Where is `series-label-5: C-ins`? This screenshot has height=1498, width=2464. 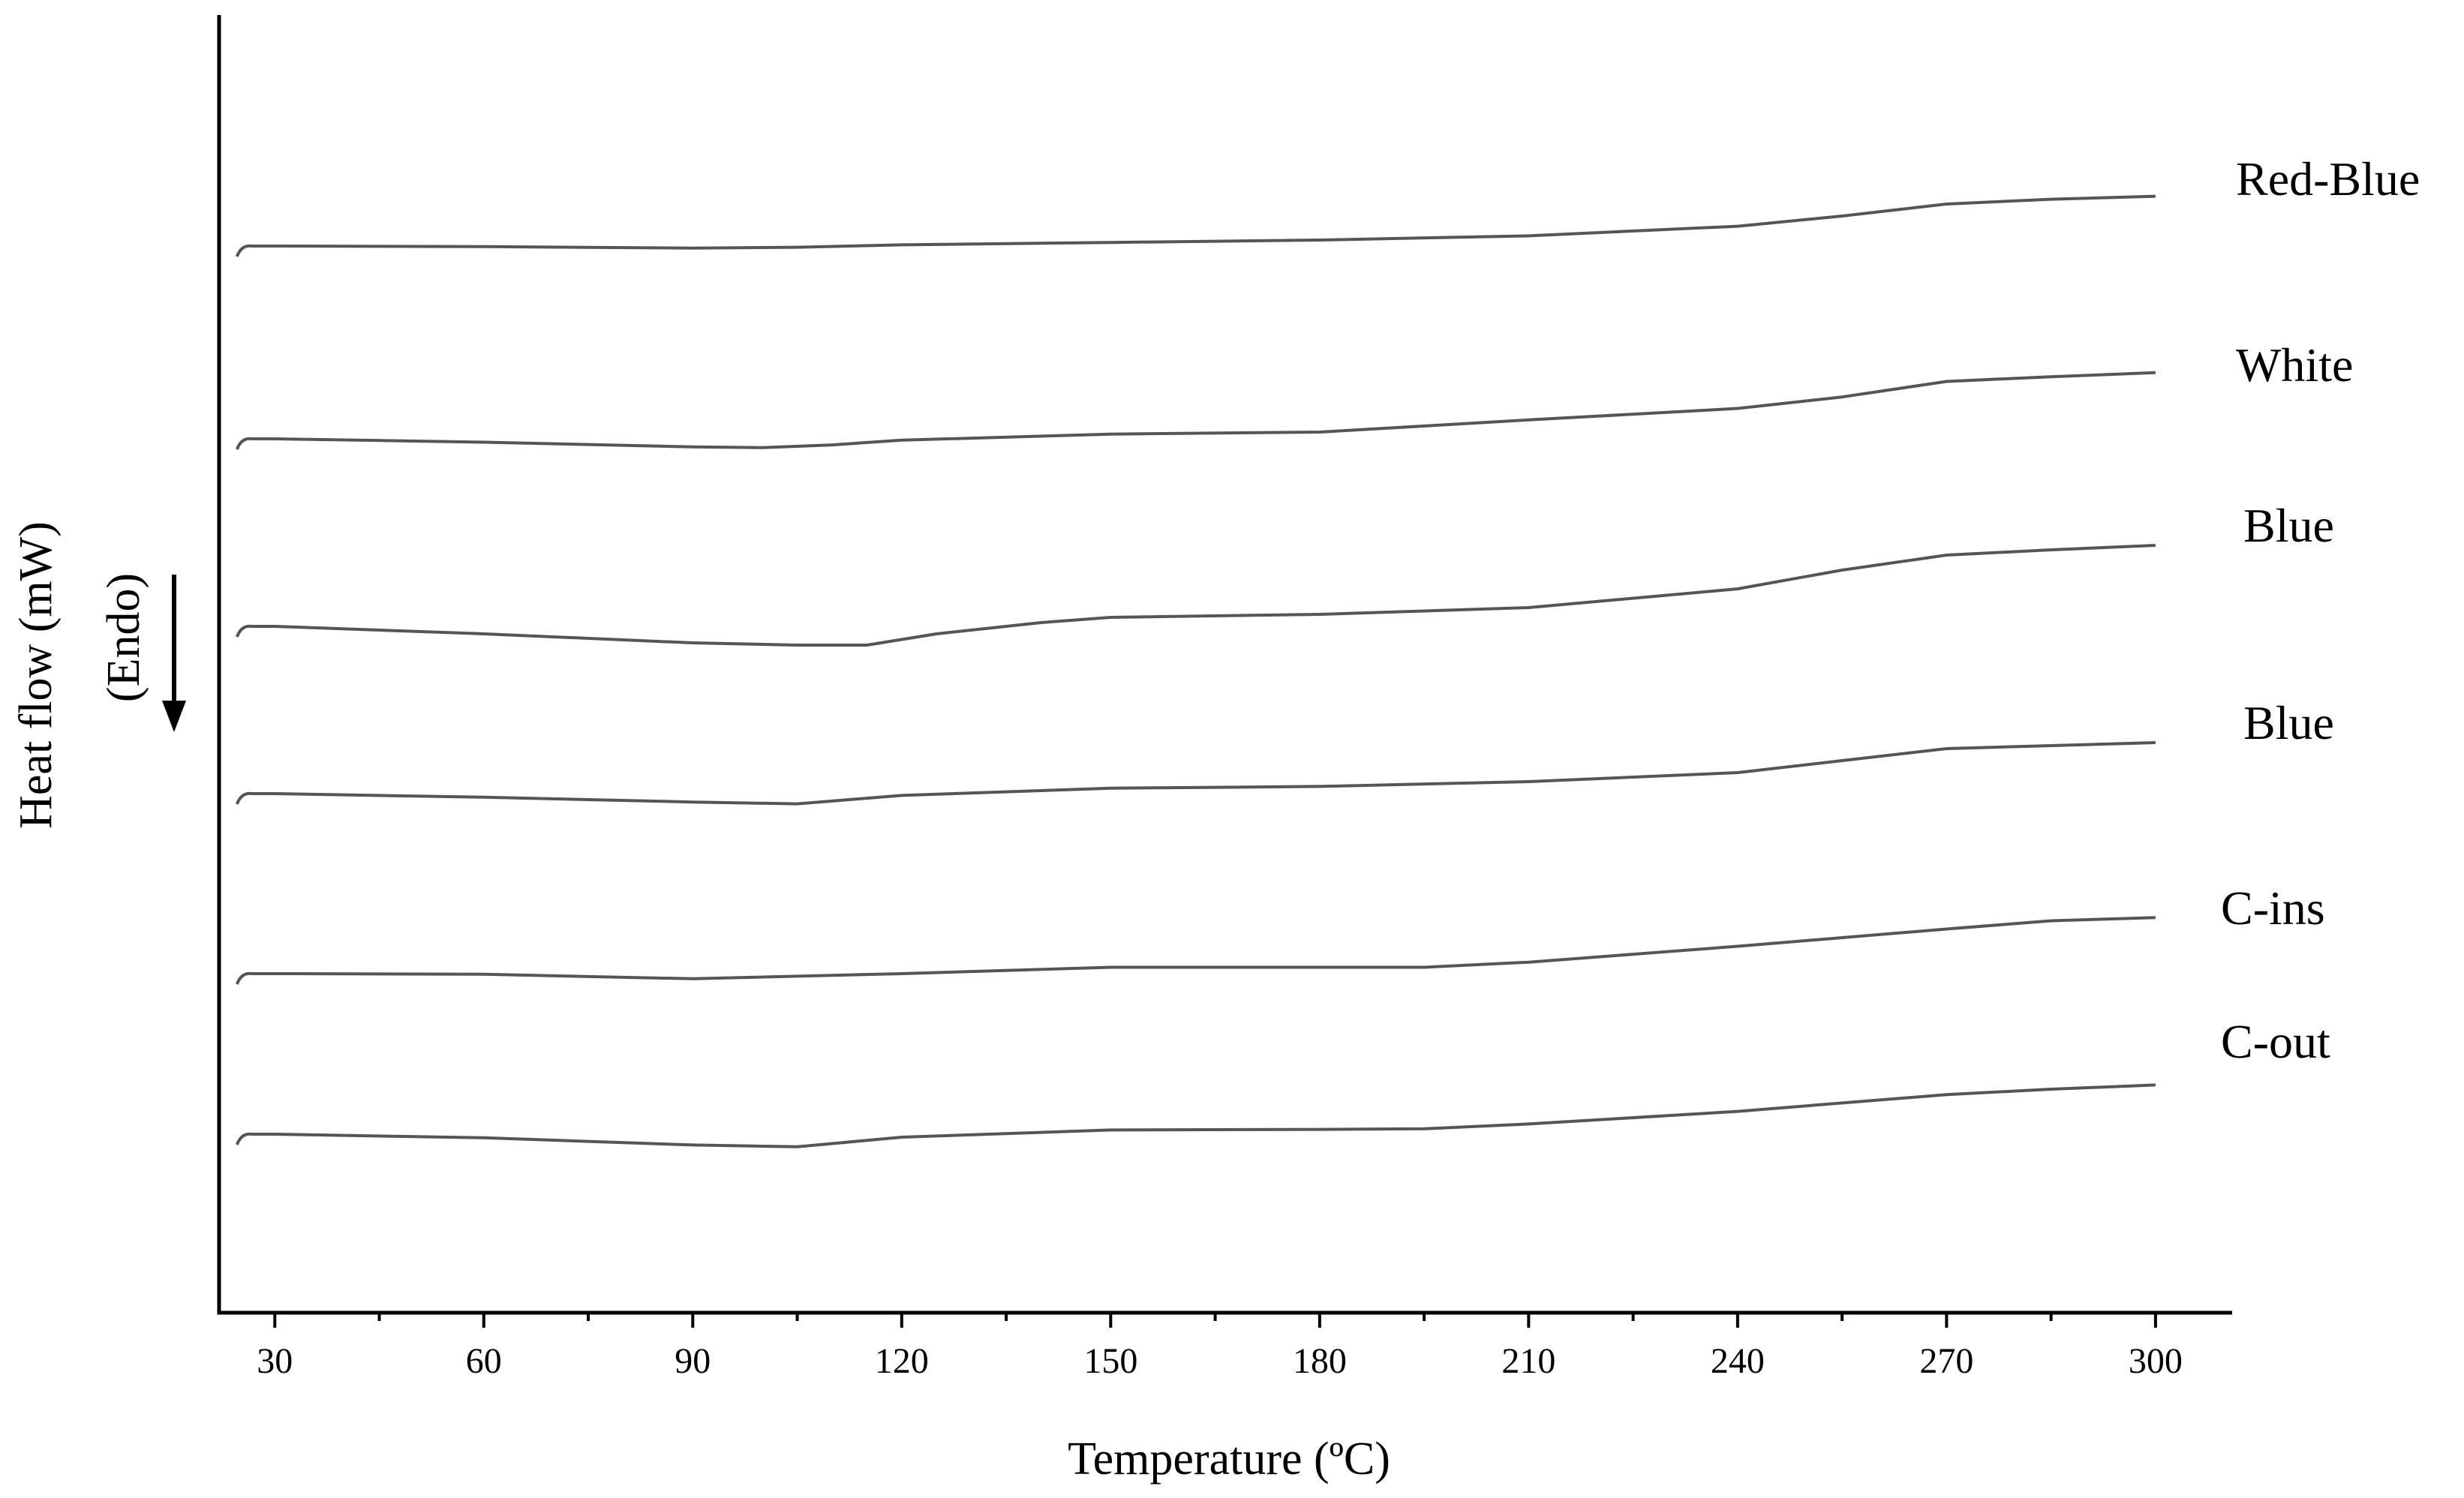
series-label-5: C-ins is located at coordinates (2273, 908).